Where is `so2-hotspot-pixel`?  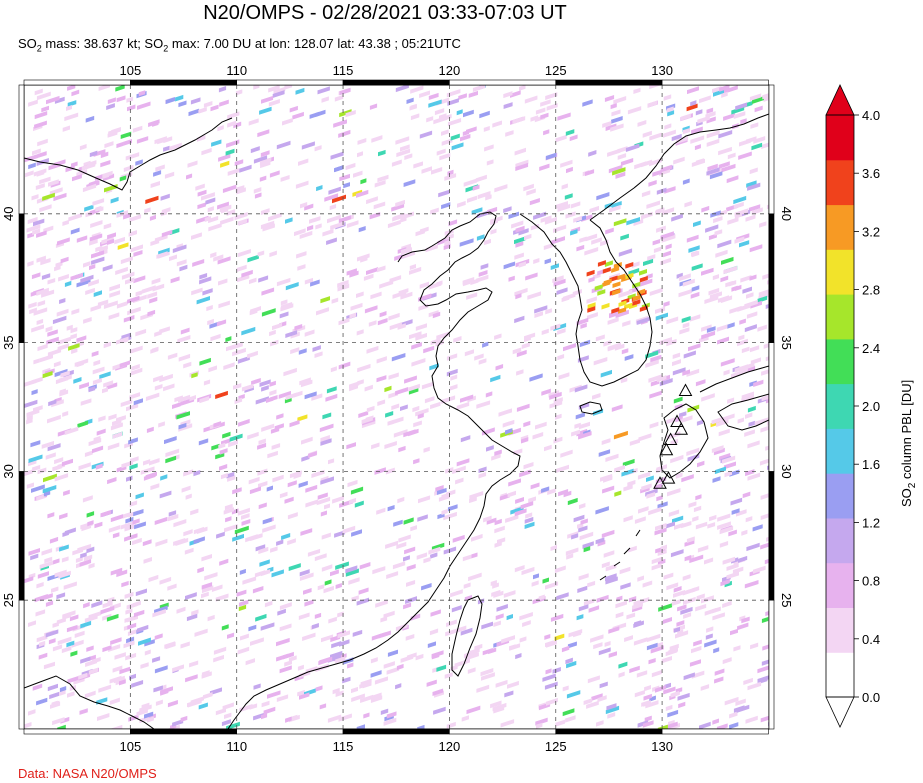
so2-hotspot-pixel is located at coordinates (643, 272).